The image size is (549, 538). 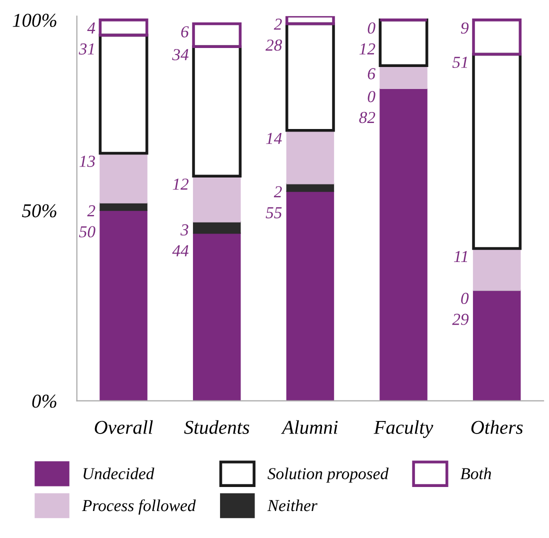 What do you see at coordinates (465, 28) in the screenshot?
I see `data-label: 9` at bounding box center [465, 28].